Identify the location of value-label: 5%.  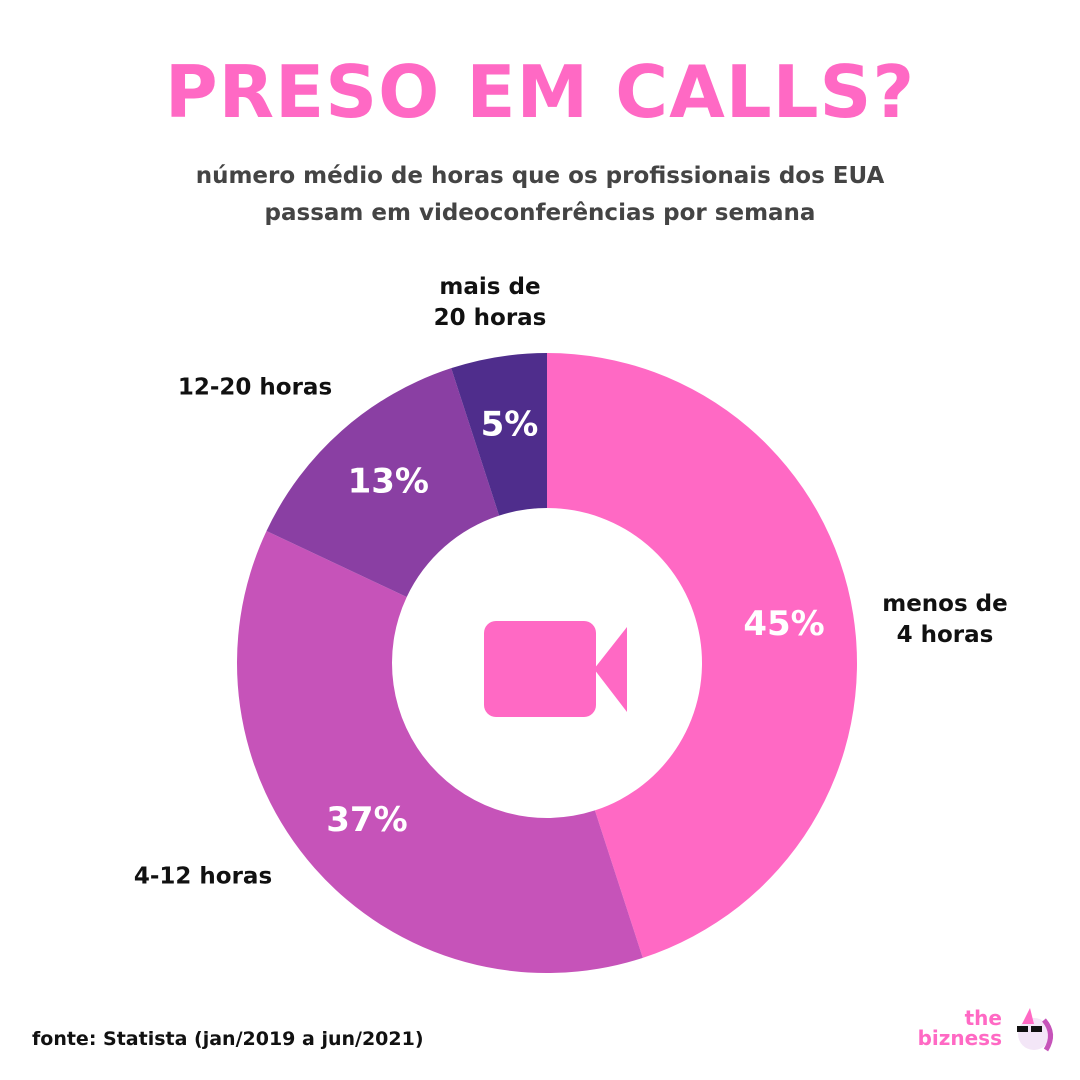
(510, 424).